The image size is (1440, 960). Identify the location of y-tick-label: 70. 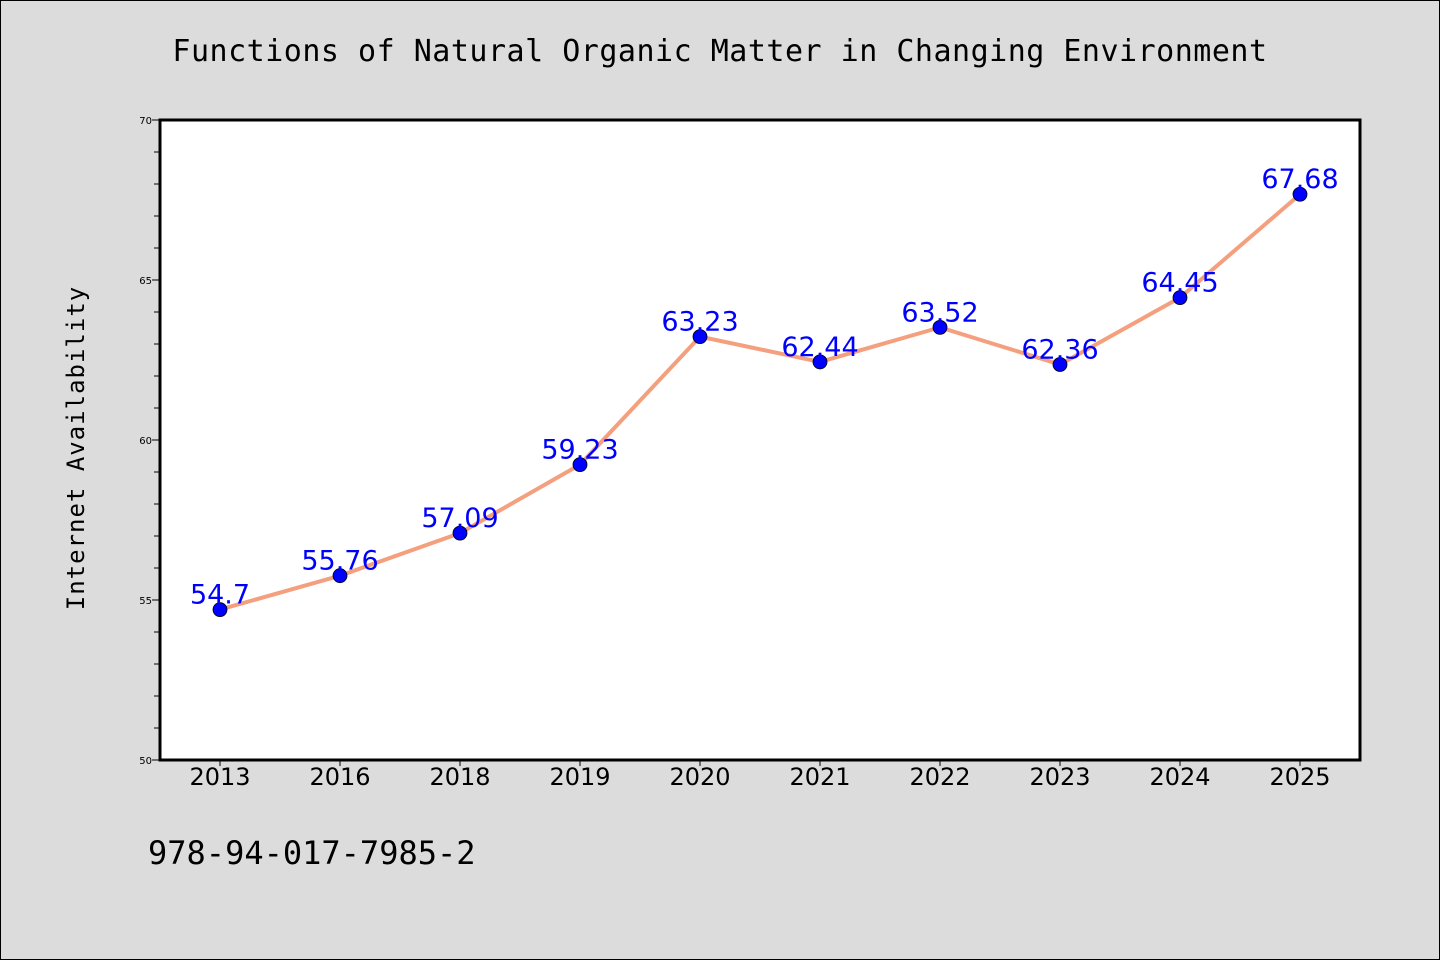
(145, 121).